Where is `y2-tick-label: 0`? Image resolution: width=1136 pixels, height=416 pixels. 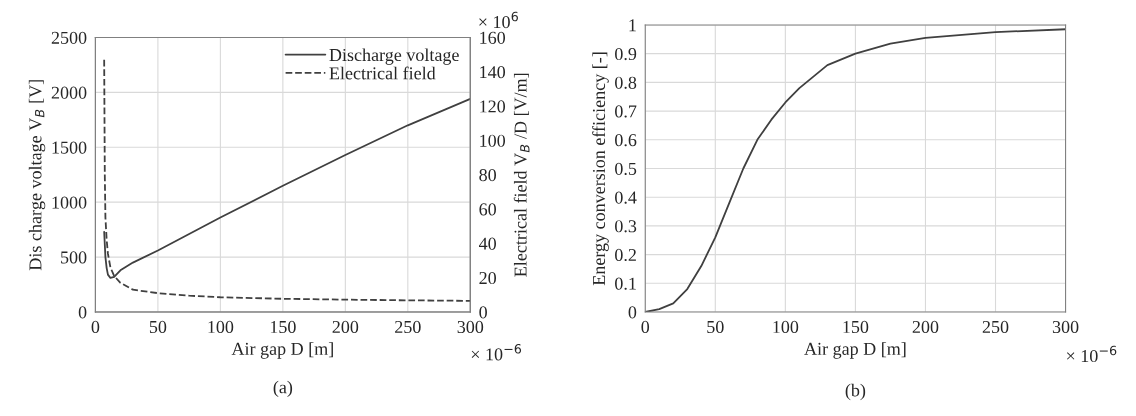 y2-tick-label: 0 is located at coordinates (483, 312).